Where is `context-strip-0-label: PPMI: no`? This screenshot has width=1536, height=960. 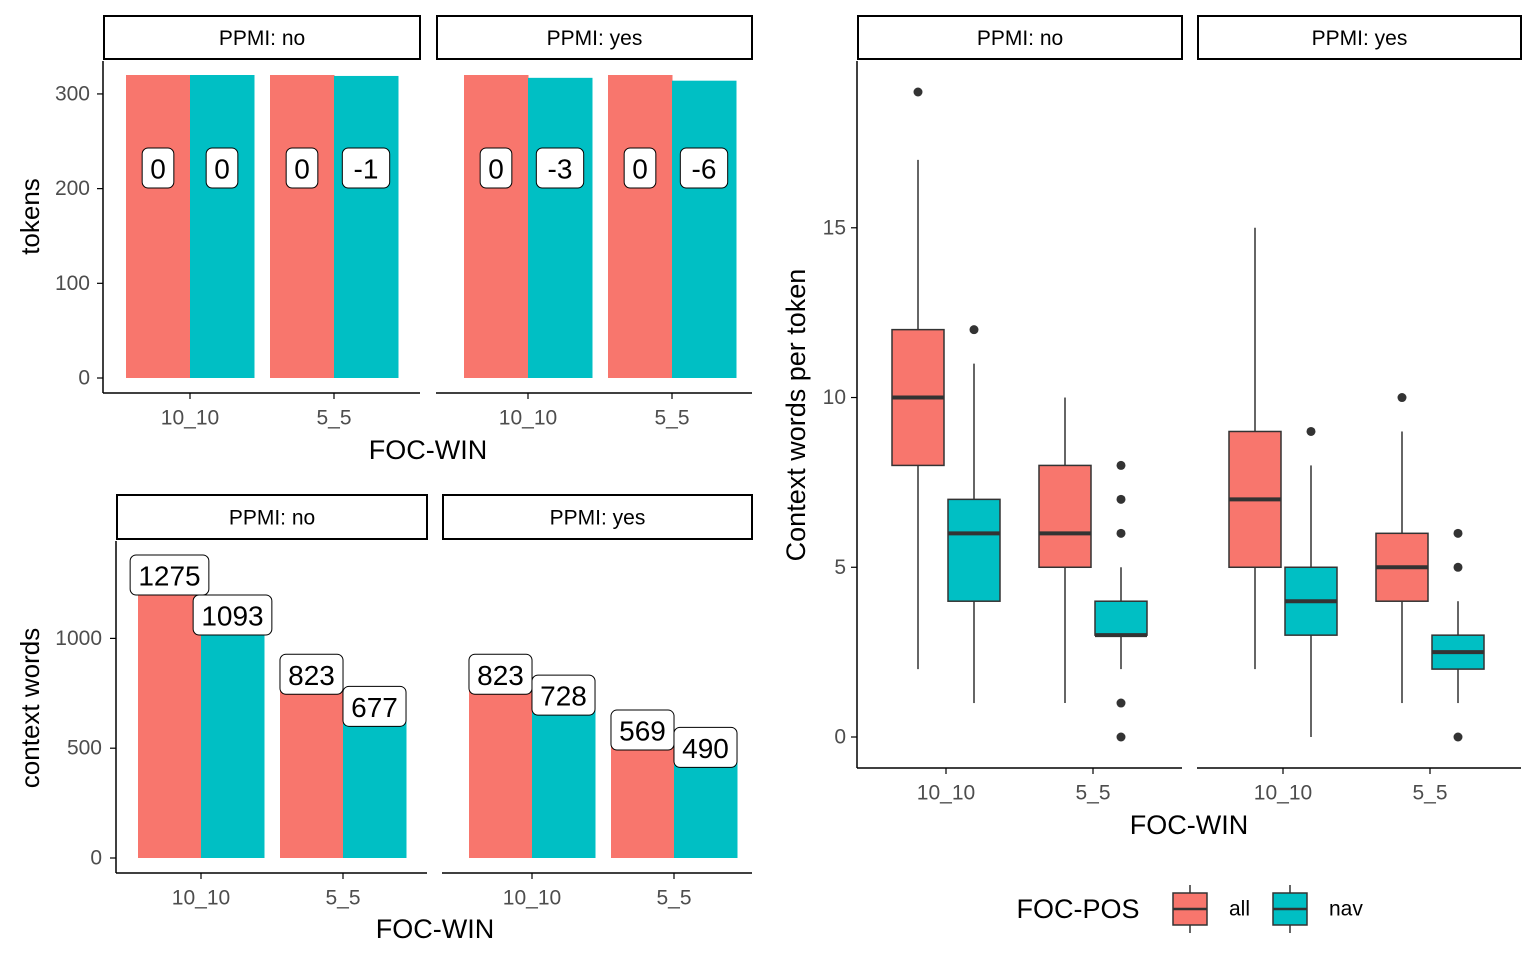 context-strip-0-label: PPMI: no is located at coordinates (272, 518).